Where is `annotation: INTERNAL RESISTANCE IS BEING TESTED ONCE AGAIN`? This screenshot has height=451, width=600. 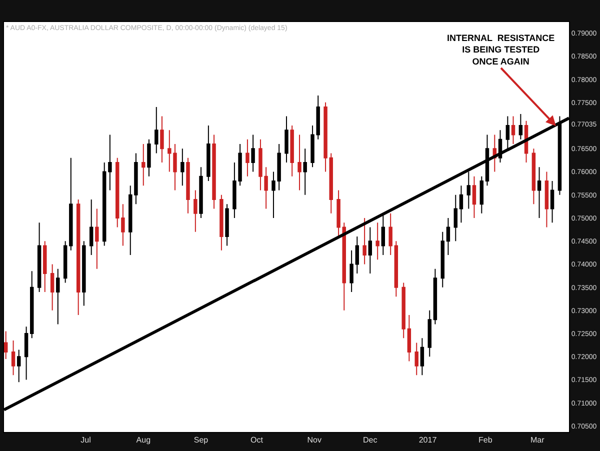
annotation: INTERNAL RESISTANCE IS BEING TESTED ONCE AGAIN is located at coordinates (501, 49).